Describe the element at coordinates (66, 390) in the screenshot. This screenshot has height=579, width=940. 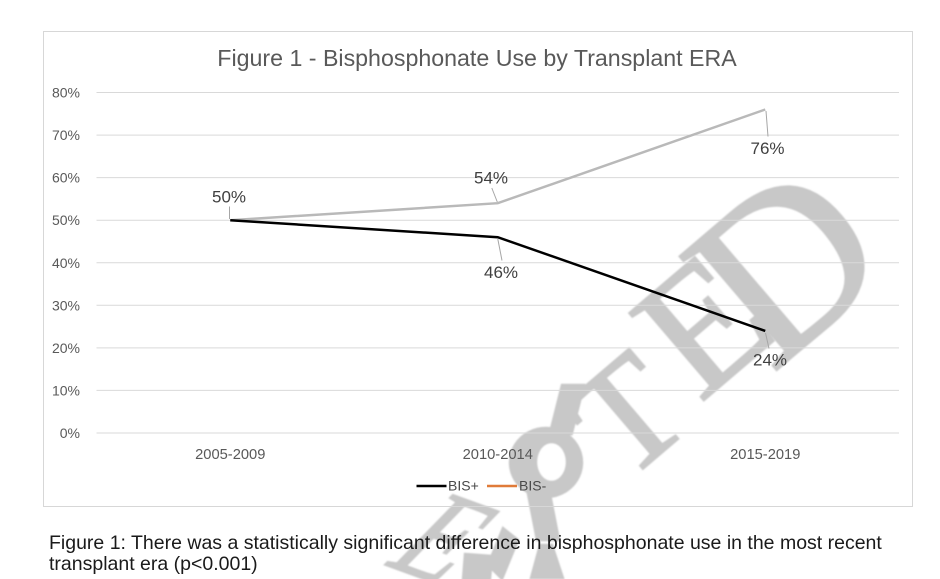
I see `svg-text: 10%` at that location.